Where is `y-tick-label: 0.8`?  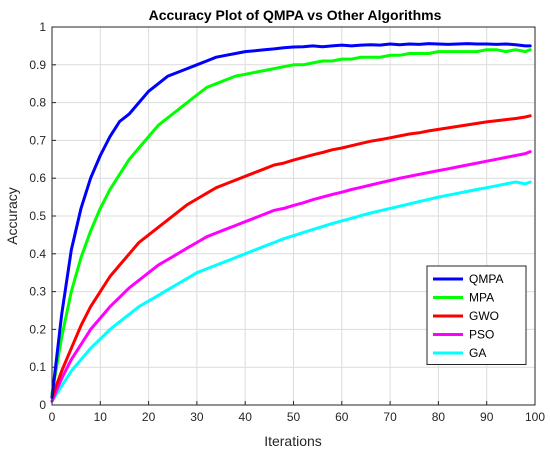 y-tick-label: 0.8 is located at coordinates (37, 103).